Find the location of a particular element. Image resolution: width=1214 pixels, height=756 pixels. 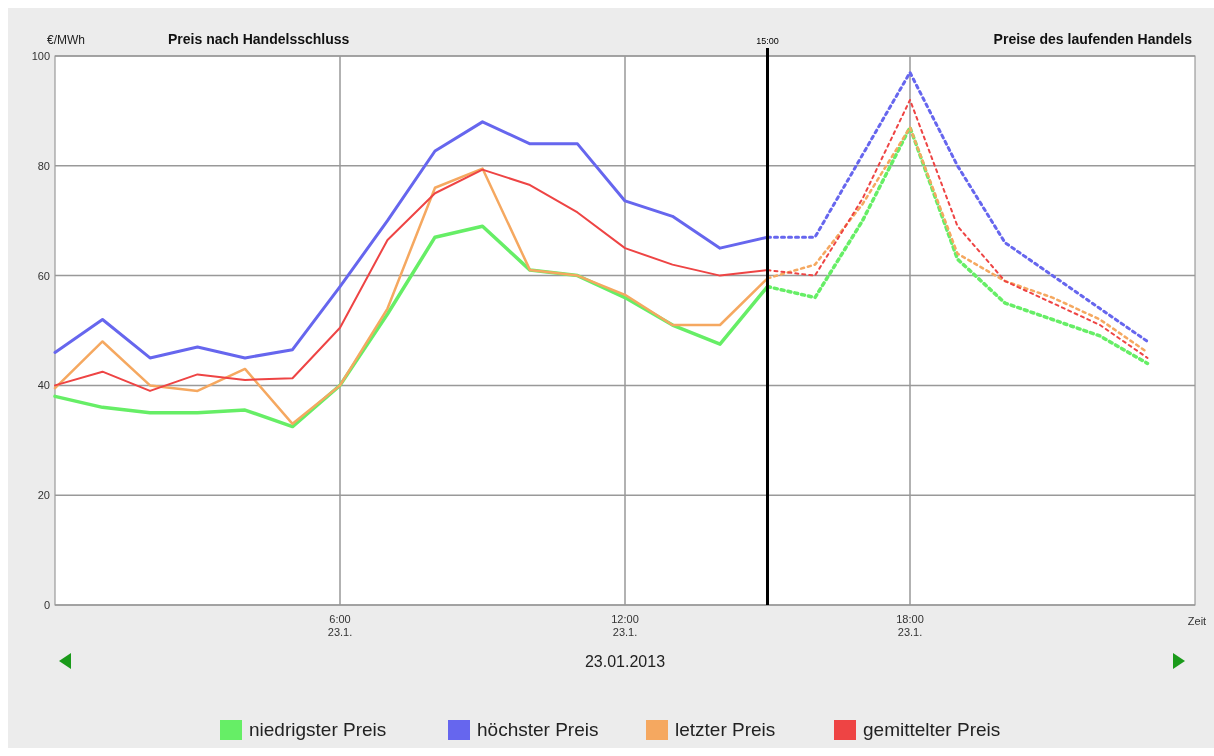

legend-label: niedrigster Preis is located at coordinates (318, 729).